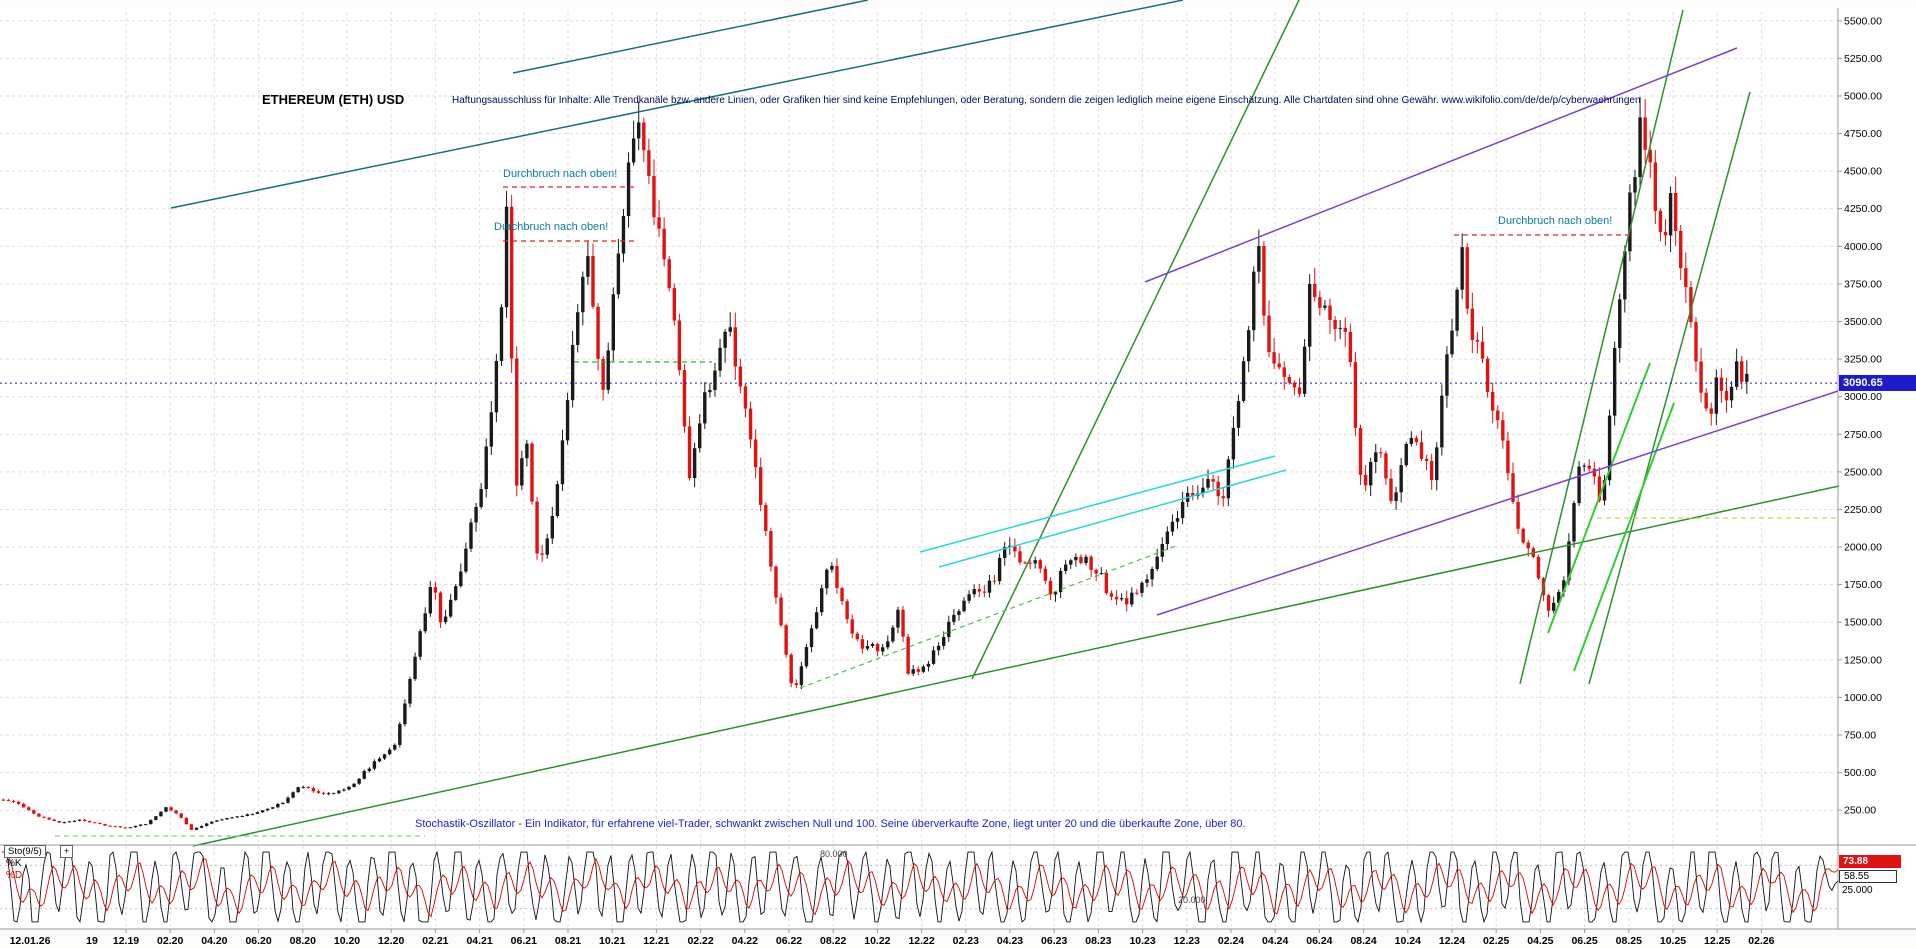 The width and height of the screenshot is (1916, 948). What do you see at coordinates (1363, 941) in the screenshot?
I see `svg-text: 08.24` at bounding box center [1363, 941].